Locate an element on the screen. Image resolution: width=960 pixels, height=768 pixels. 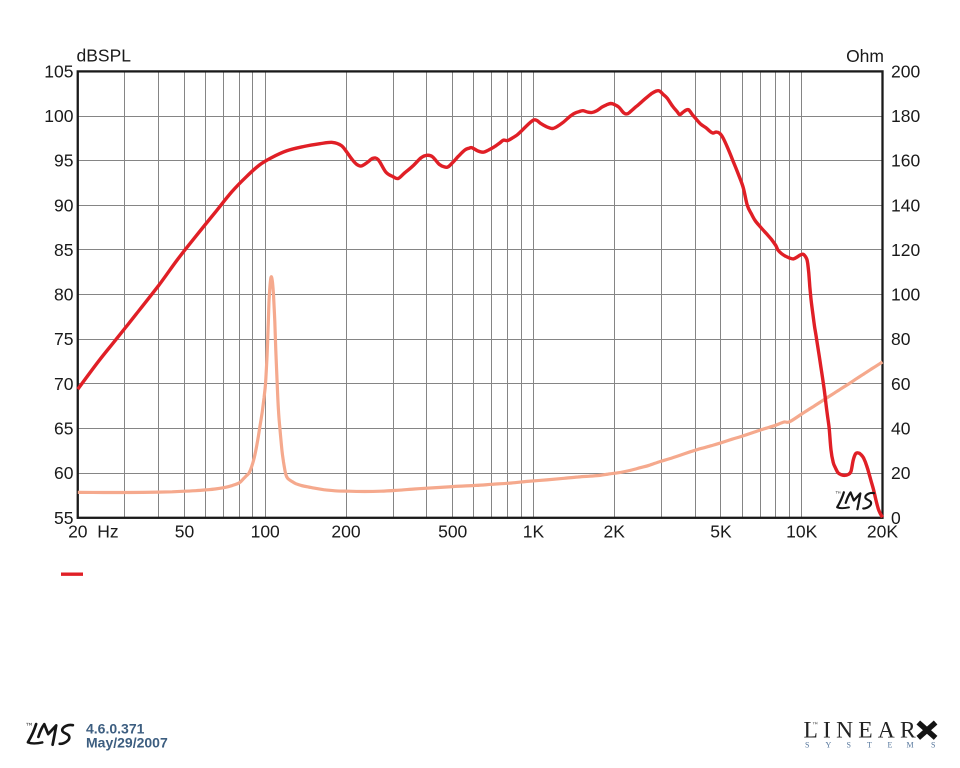
svg-text: 85 is located at coordinates (63, 250).